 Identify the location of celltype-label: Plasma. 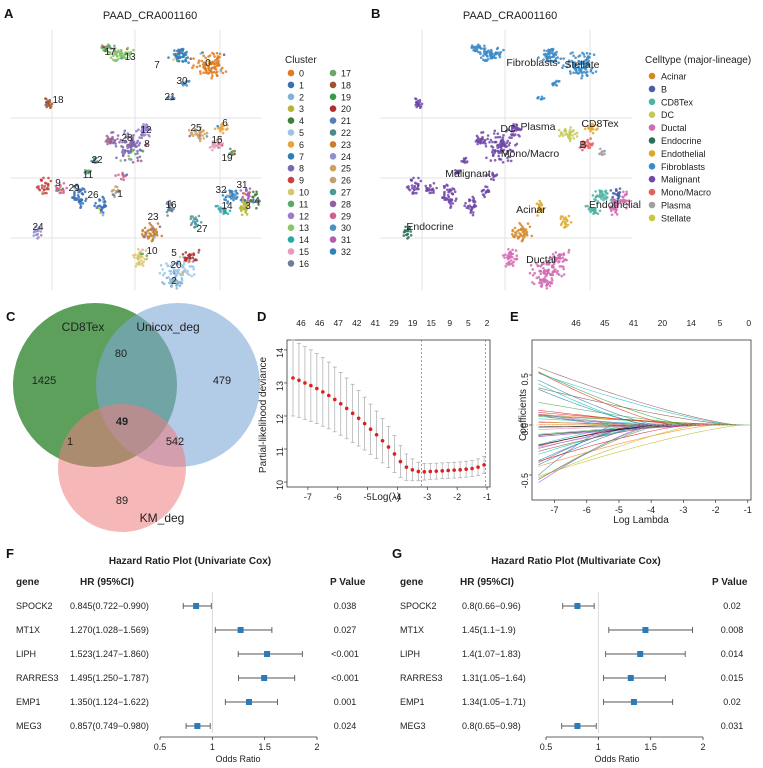
(537, 127).